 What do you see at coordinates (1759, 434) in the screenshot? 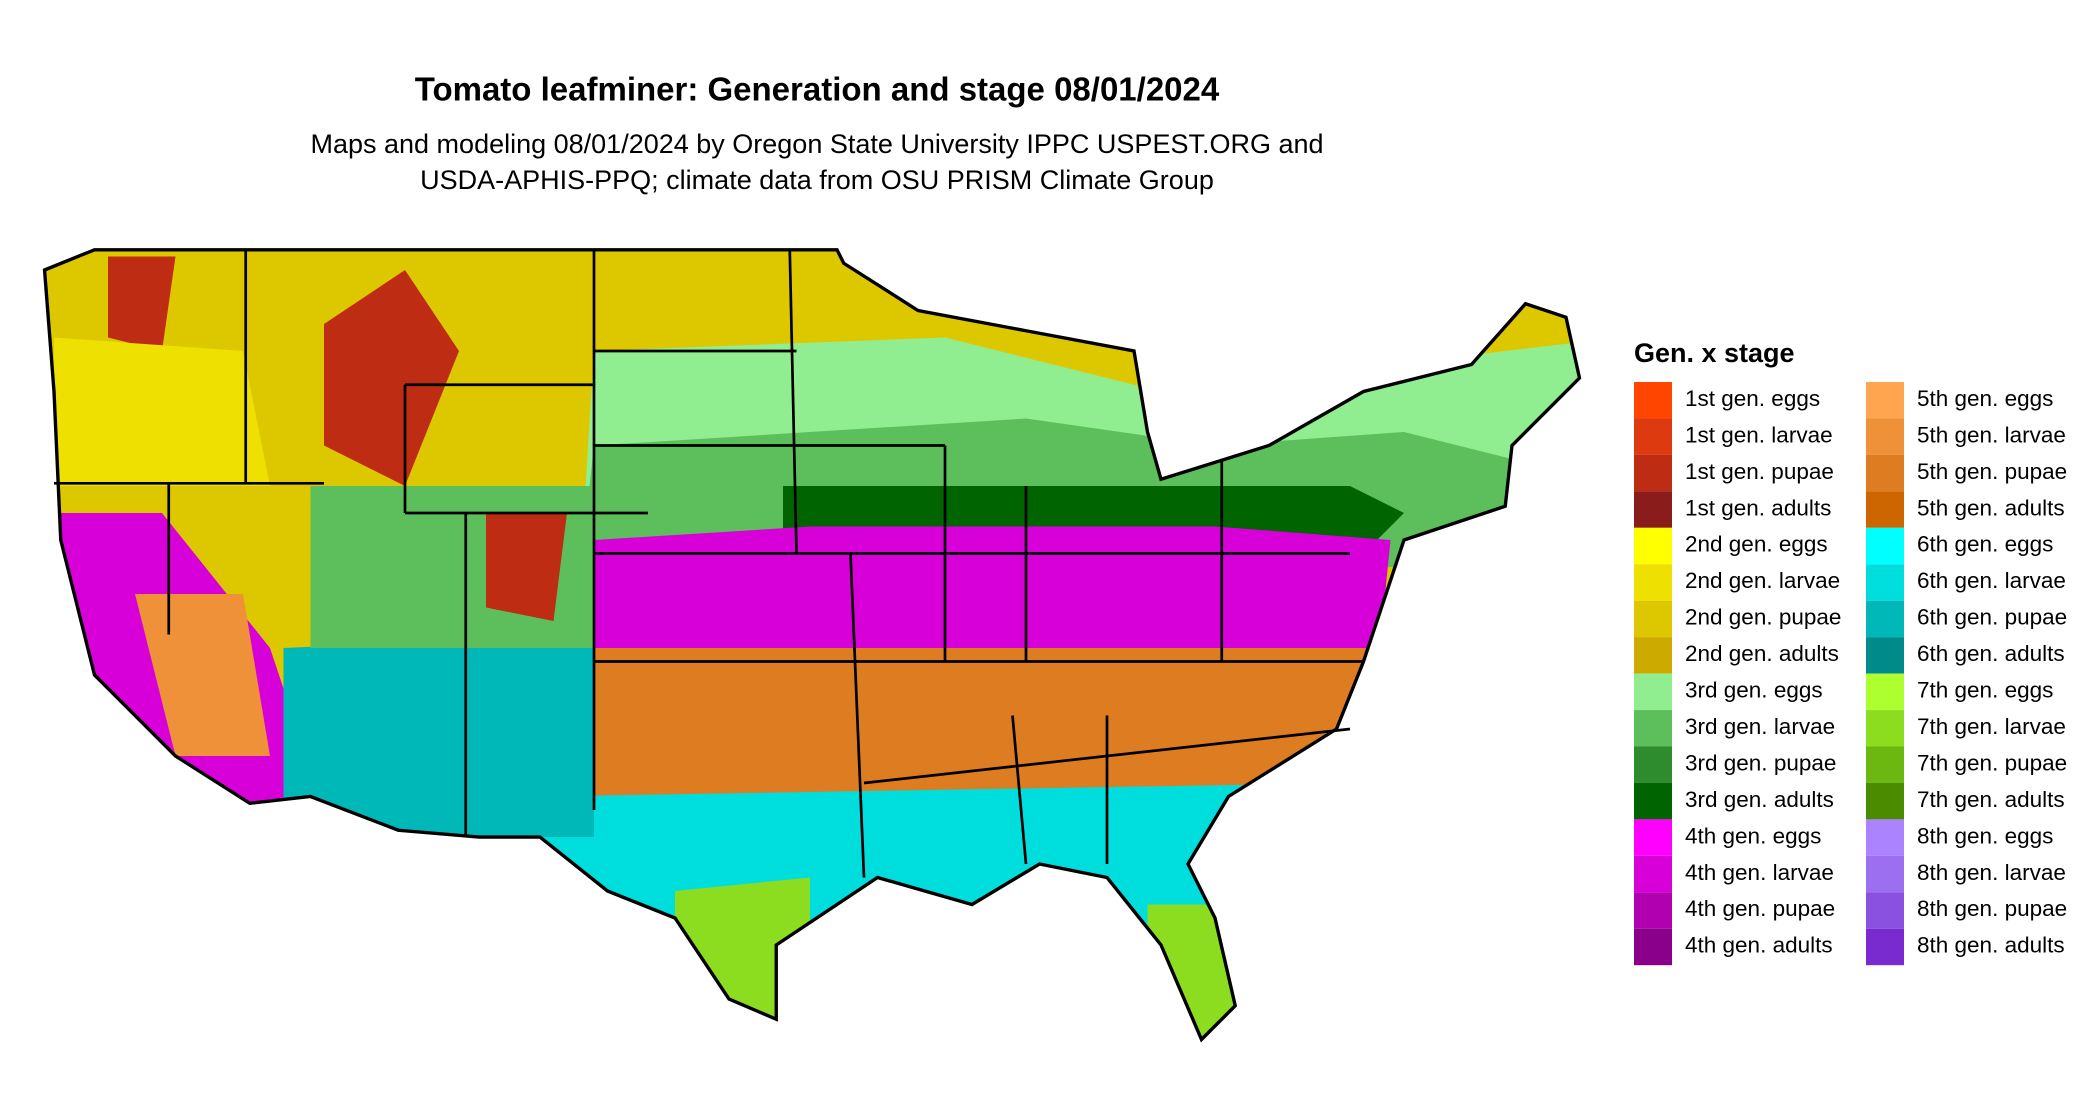
I see `legend-label: 1st gen. larvae` at bounding box center [1759, 434].